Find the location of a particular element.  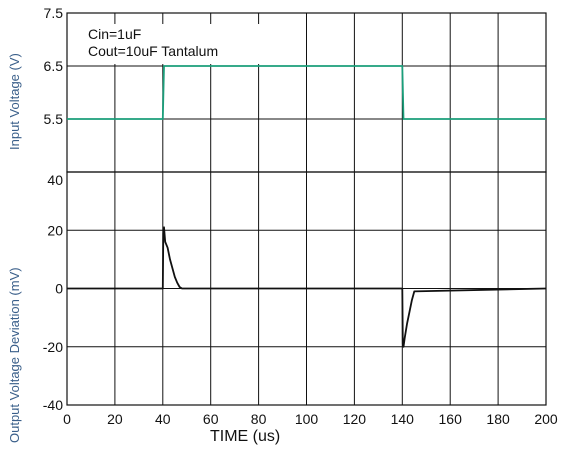

bottom-y-tick-label-3: -20 is located at coordinates (53, 347).